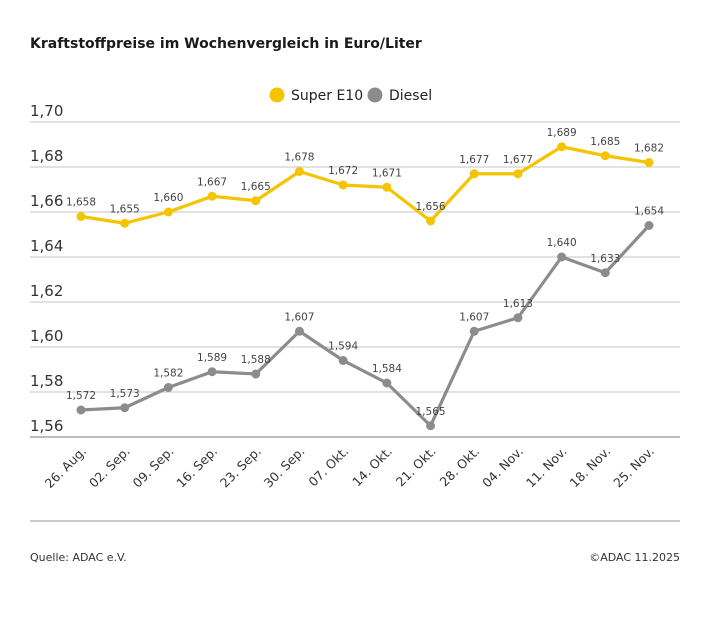 This screenshot has width=710, height=623. What do you see at coordinates (46, 426) in the screenshot?
I see `y-tick-label: 1,56` at bounding box center [46, 426].